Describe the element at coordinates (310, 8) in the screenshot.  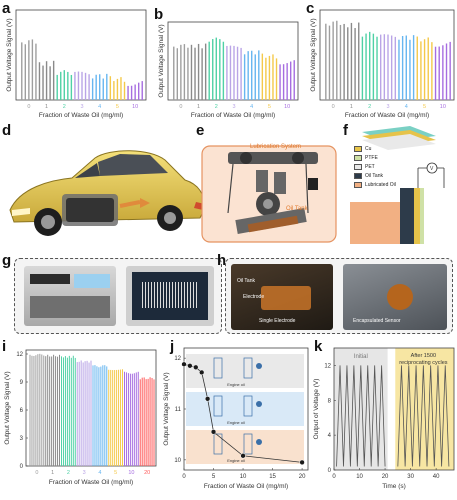
I see `panel-c-label: c` at that location.